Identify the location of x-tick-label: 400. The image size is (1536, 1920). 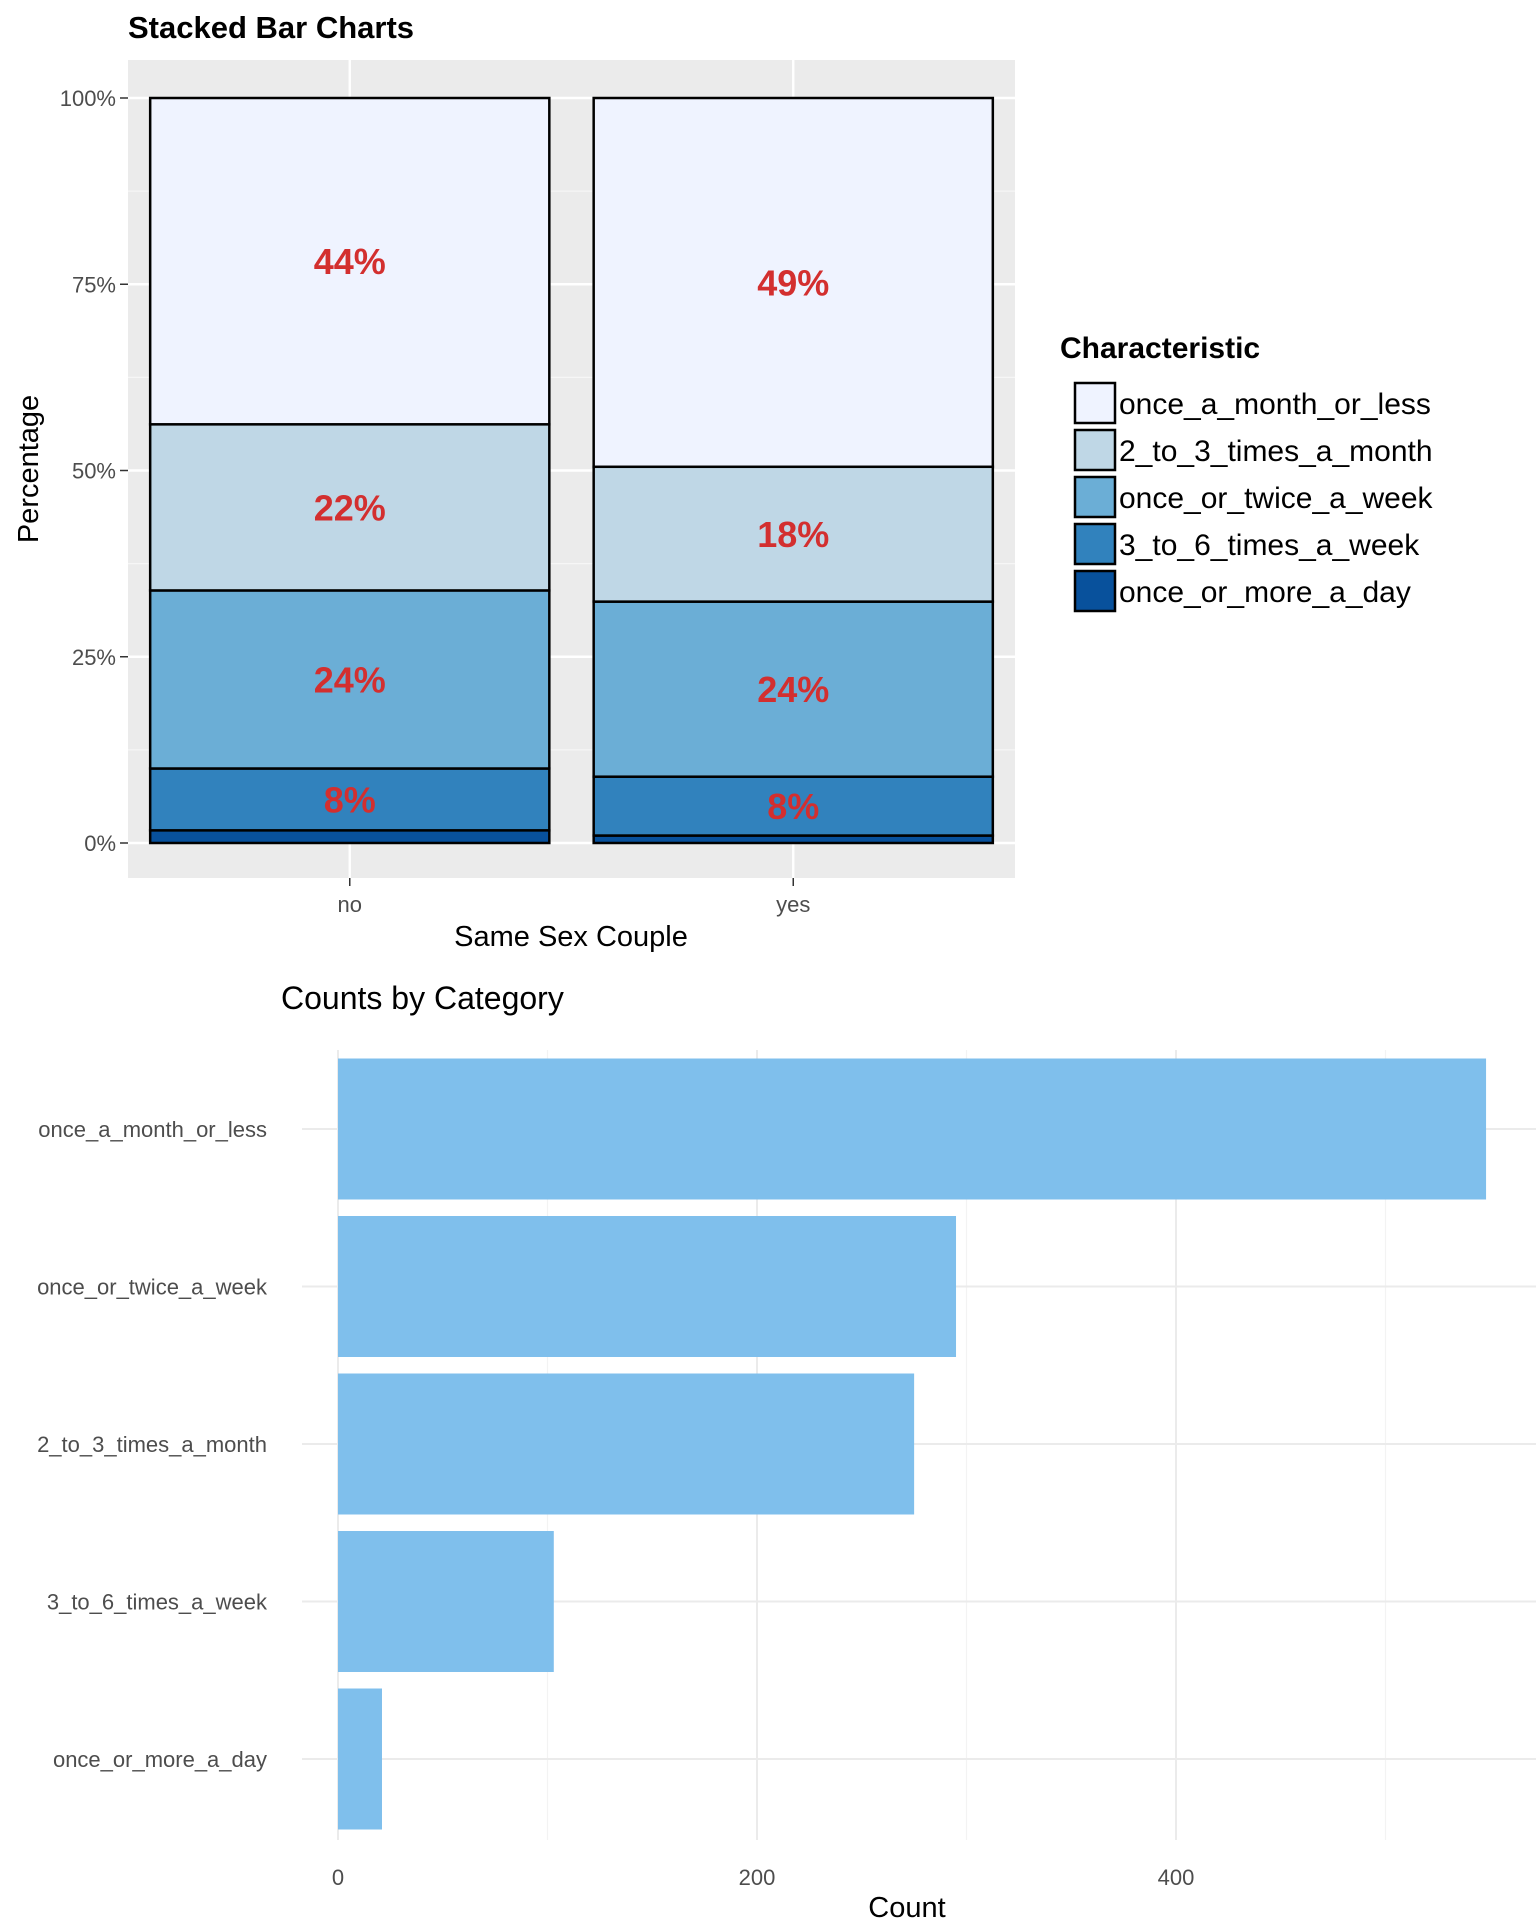
(1176, 1877).